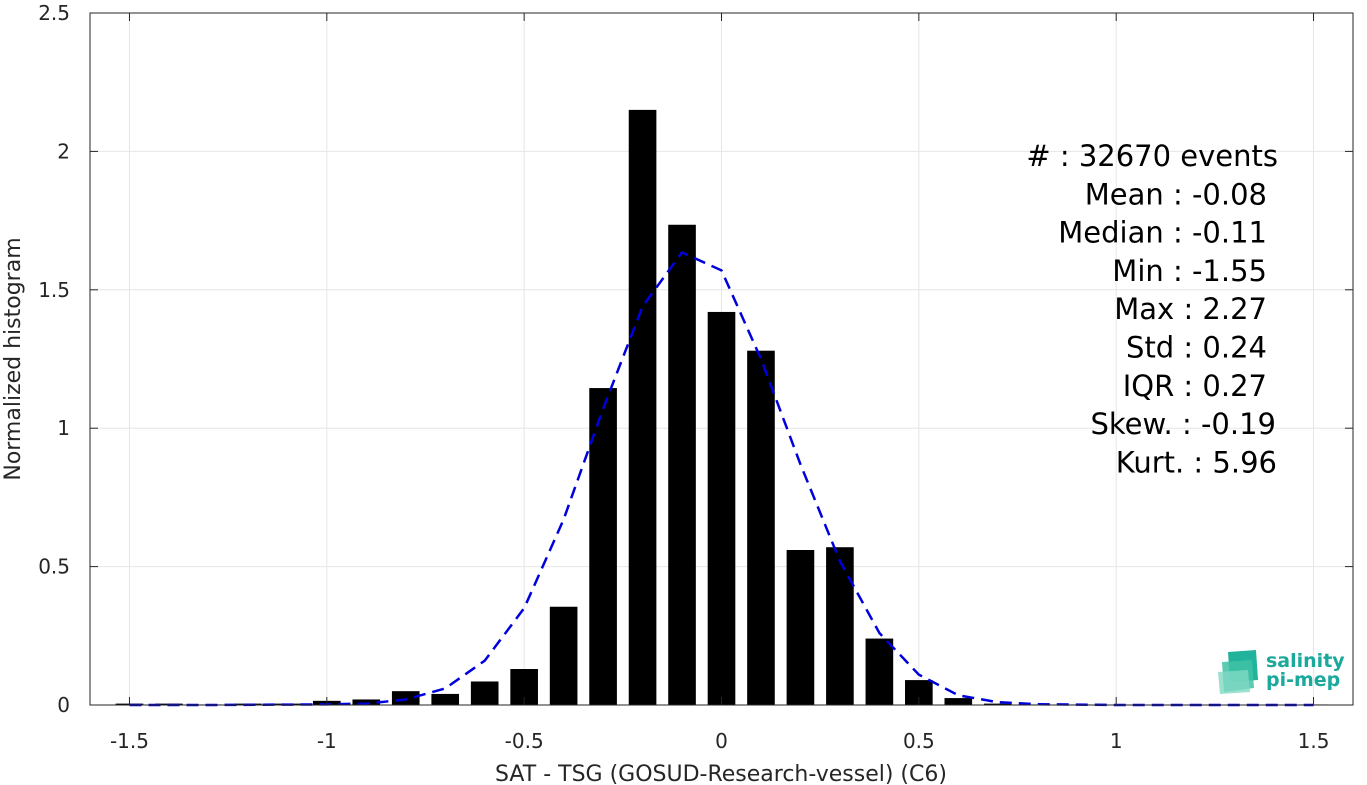 The image size is (1367, 785). I want to click on x-tick-label: 1.5, so click(1314, 741).